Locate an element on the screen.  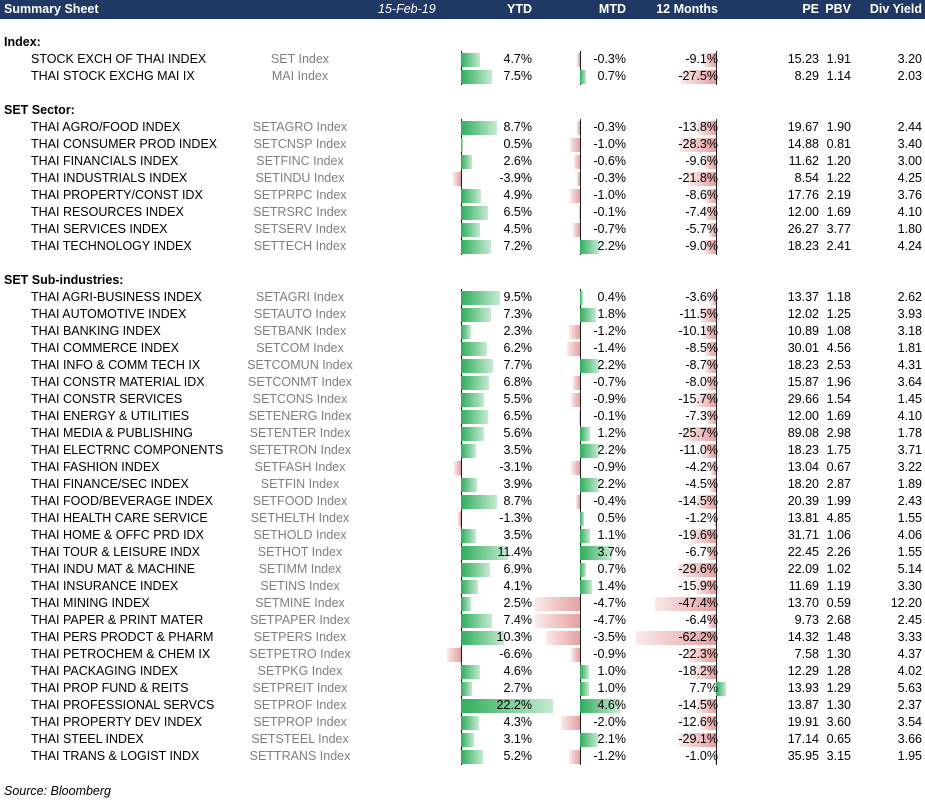
m12-value: -29.6% is located at coordinates (698, 569).